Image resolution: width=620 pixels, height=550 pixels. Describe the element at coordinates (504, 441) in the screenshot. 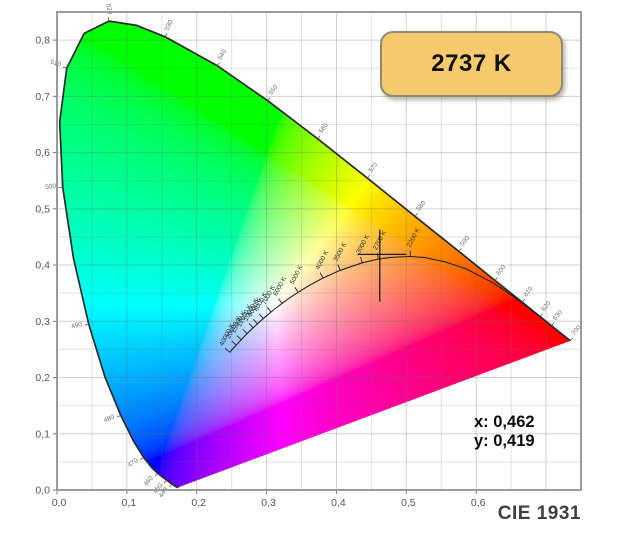

I see `readout-y: y: 0,419` at that location.